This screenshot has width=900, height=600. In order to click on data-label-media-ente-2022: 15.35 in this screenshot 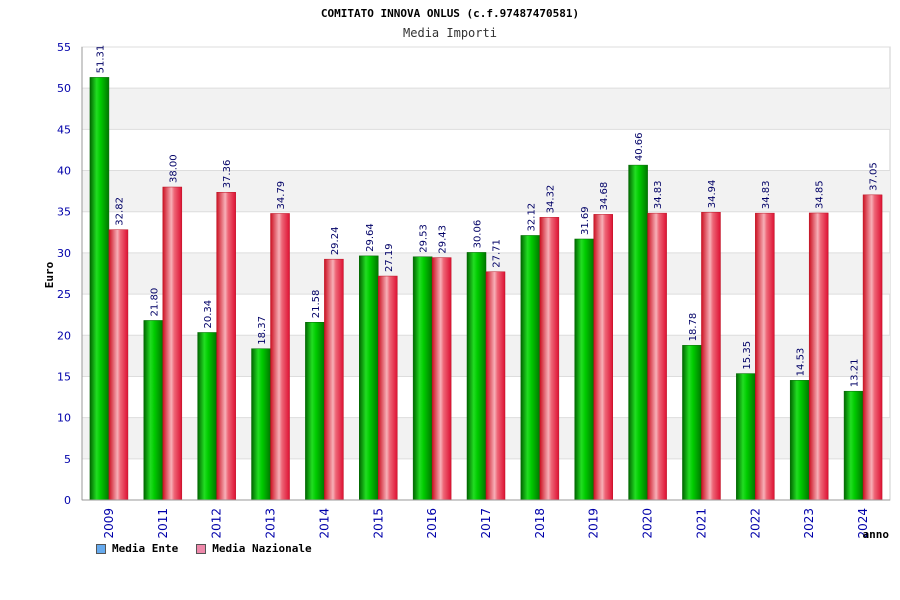, I will do `click(747, 355)`.